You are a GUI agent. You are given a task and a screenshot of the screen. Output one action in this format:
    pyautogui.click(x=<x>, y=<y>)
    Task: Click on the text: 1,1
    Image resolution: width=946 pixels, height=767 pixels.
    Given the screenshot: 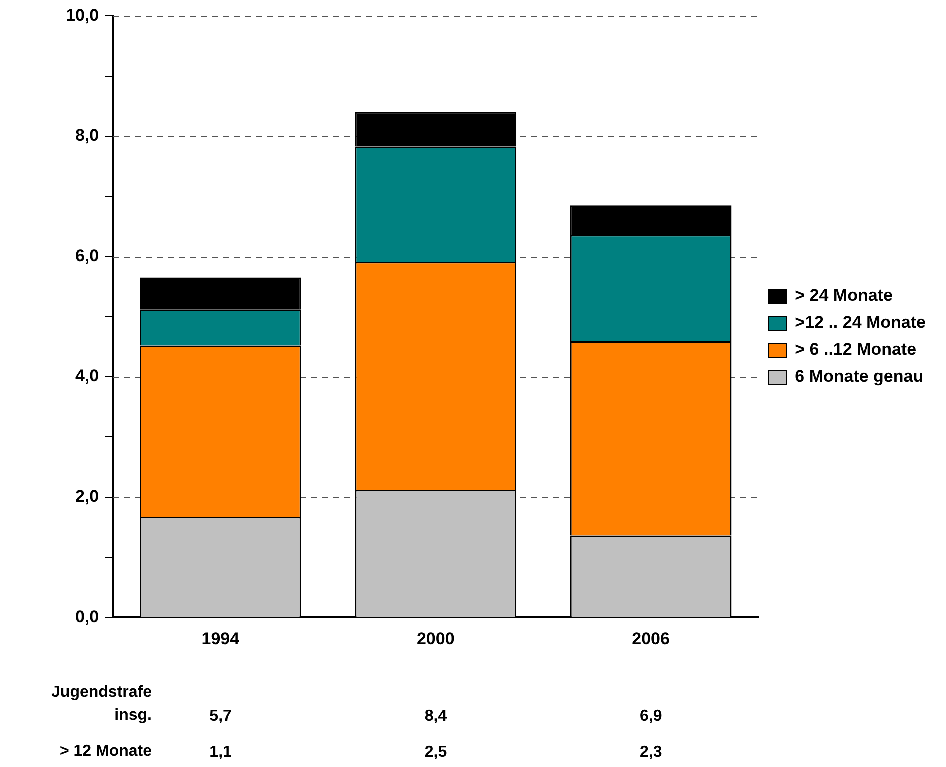 What is the action you would take?
    pyautogui.click(x=221, y=753)
    